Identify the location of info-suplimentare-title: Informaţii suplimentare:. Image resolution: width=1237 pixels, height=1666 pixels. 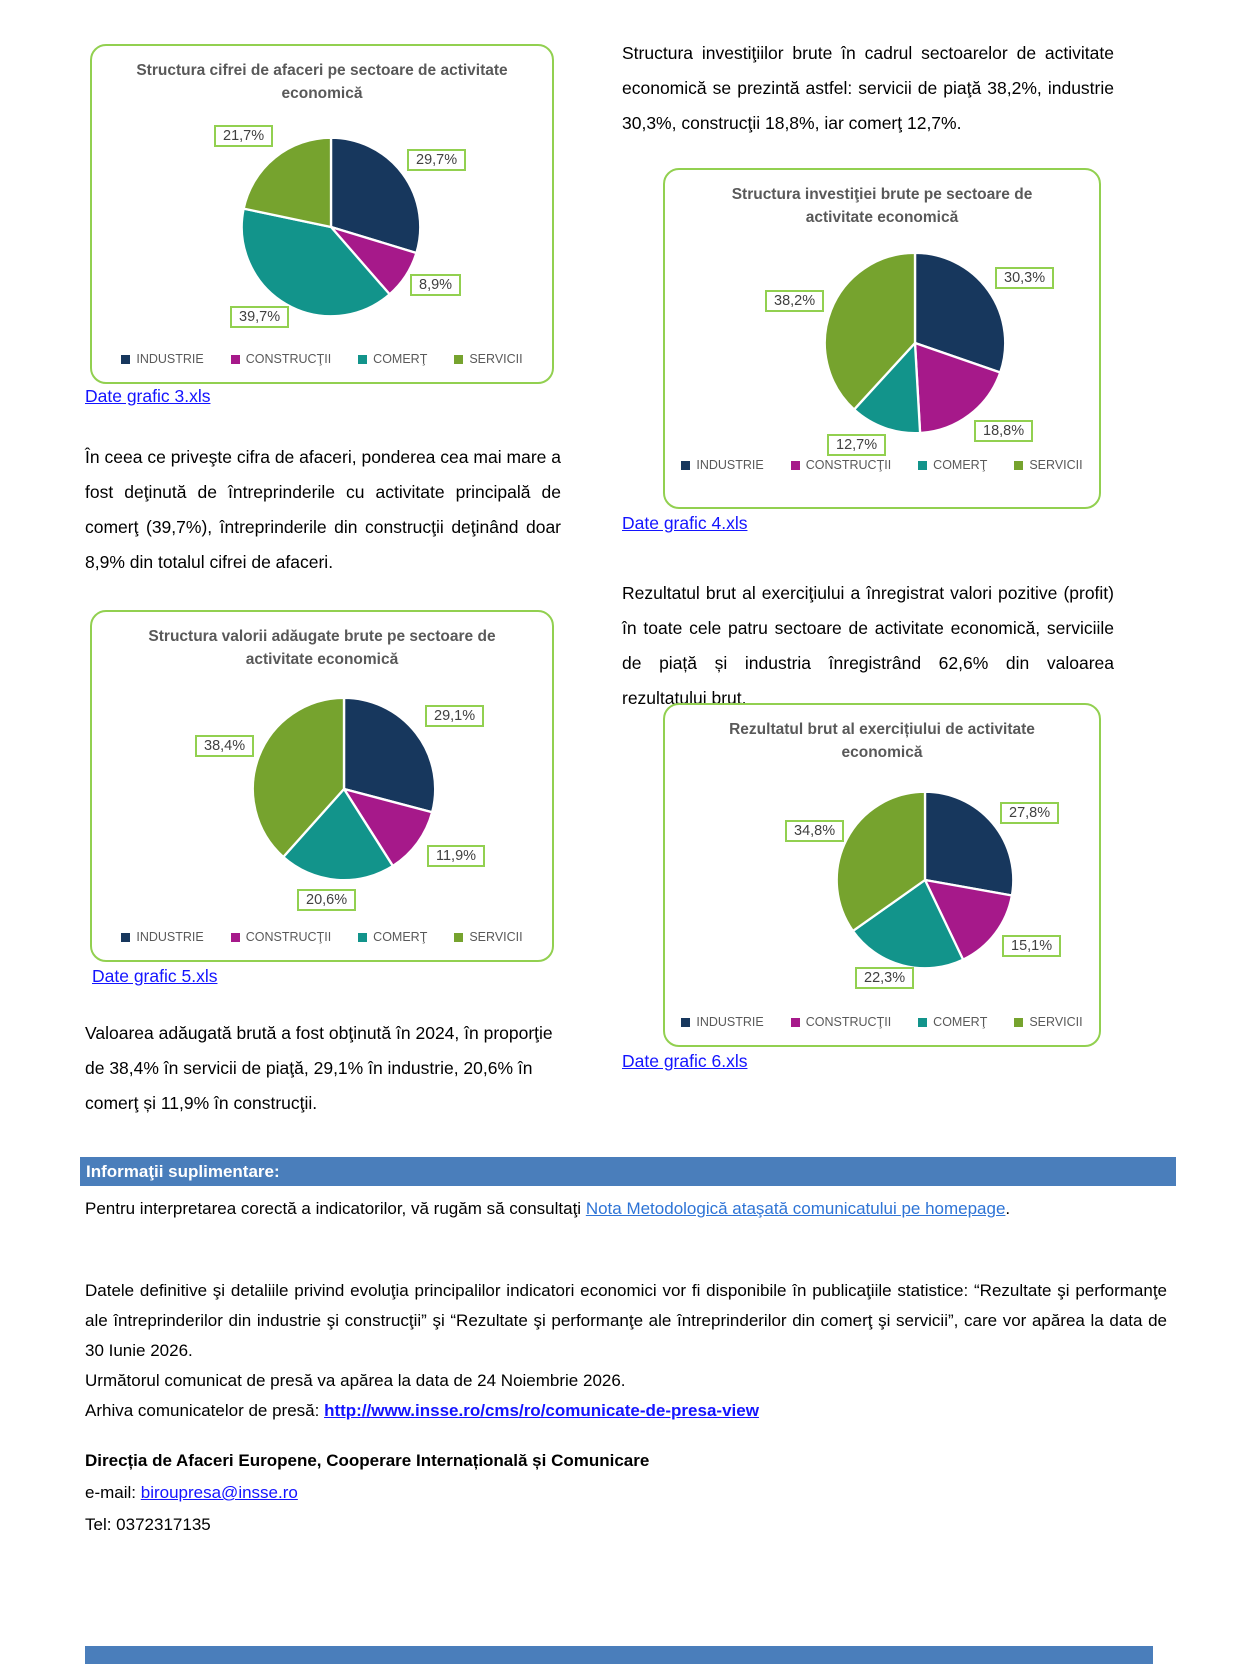
(183, 1171).